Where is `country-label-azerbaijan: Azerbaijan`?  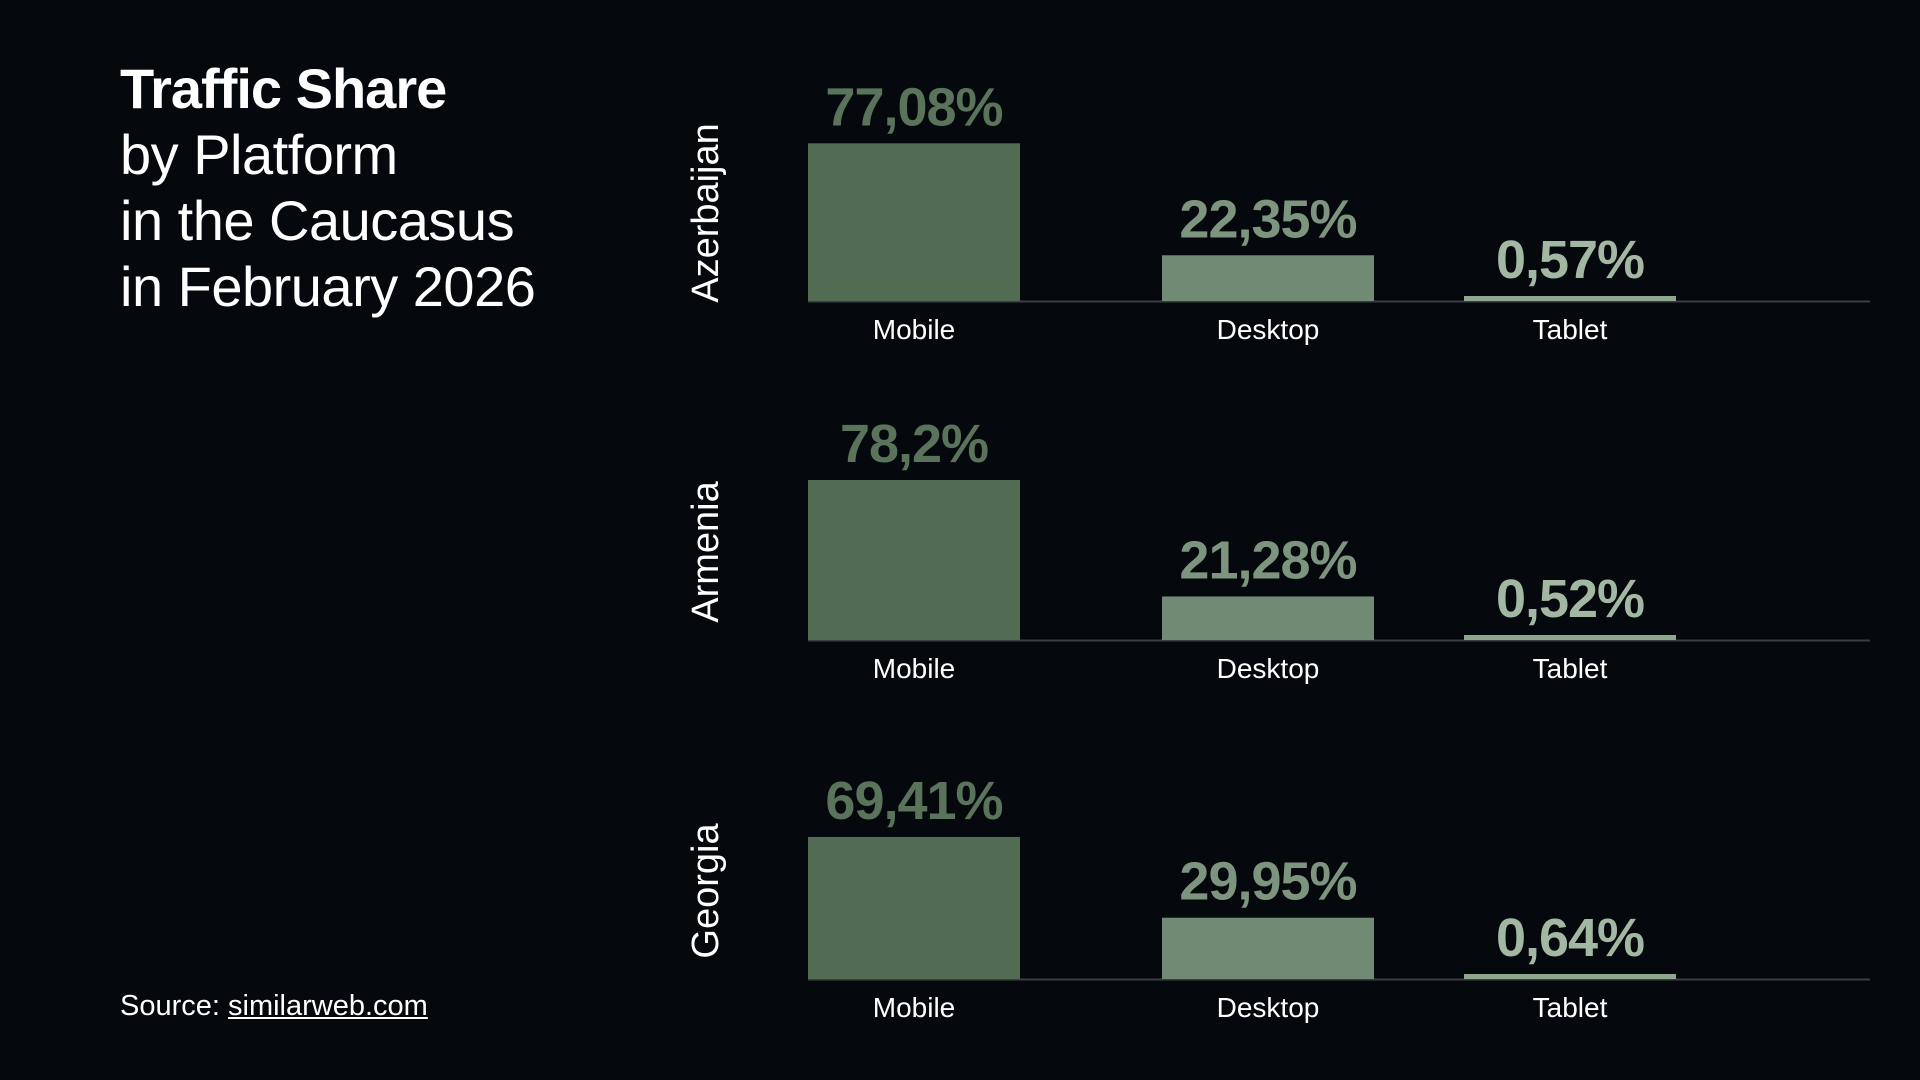
country-label-azerbaijan: Azerbaijan is located at coordinates (706, 213).